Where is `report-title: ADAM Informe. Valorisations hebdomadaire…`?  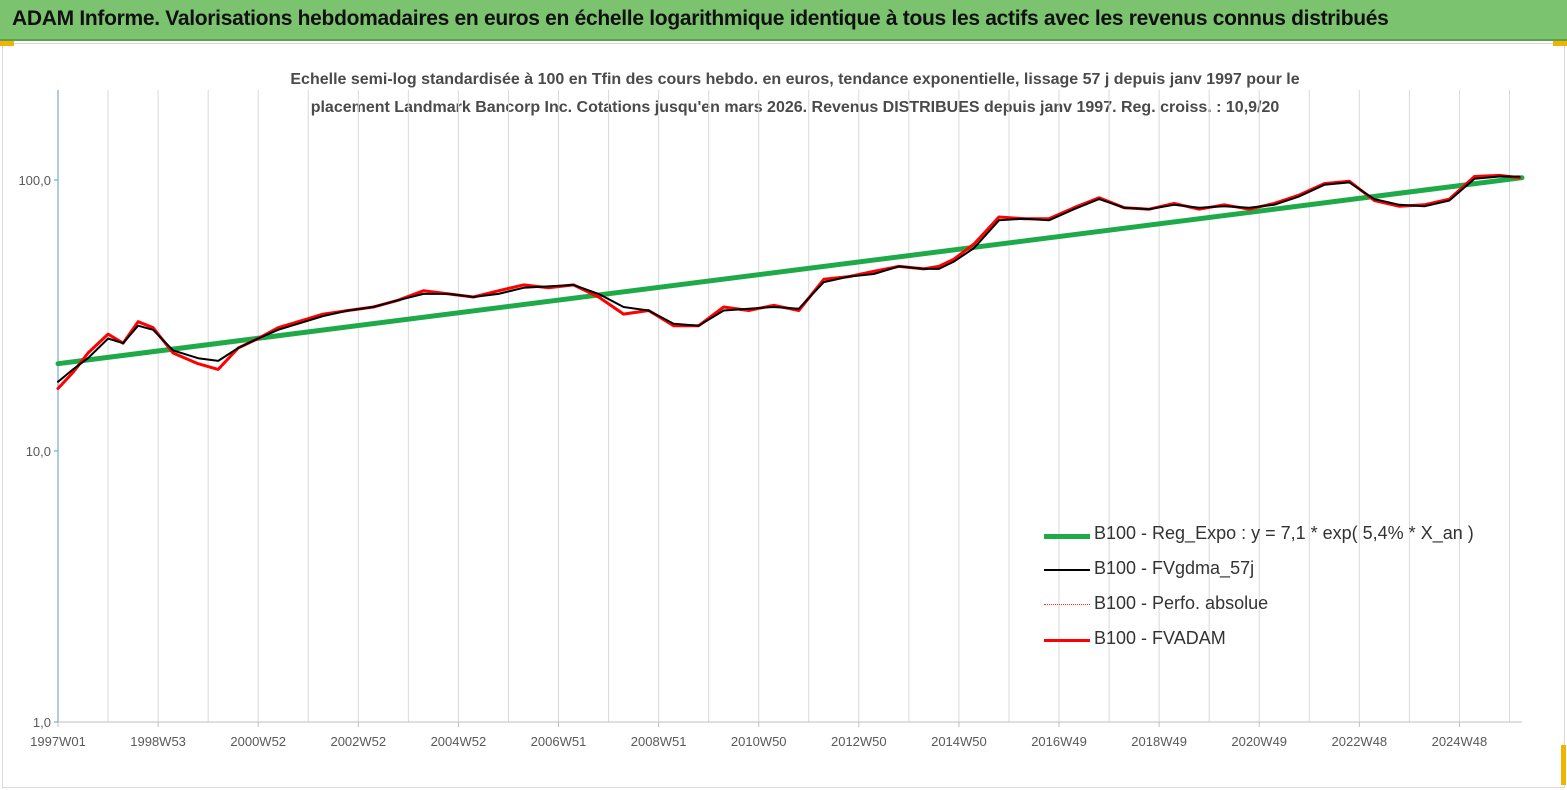
report-title: ADAM Informe. Valorisations hebdomadaire… is located at coordinates (700, 18).